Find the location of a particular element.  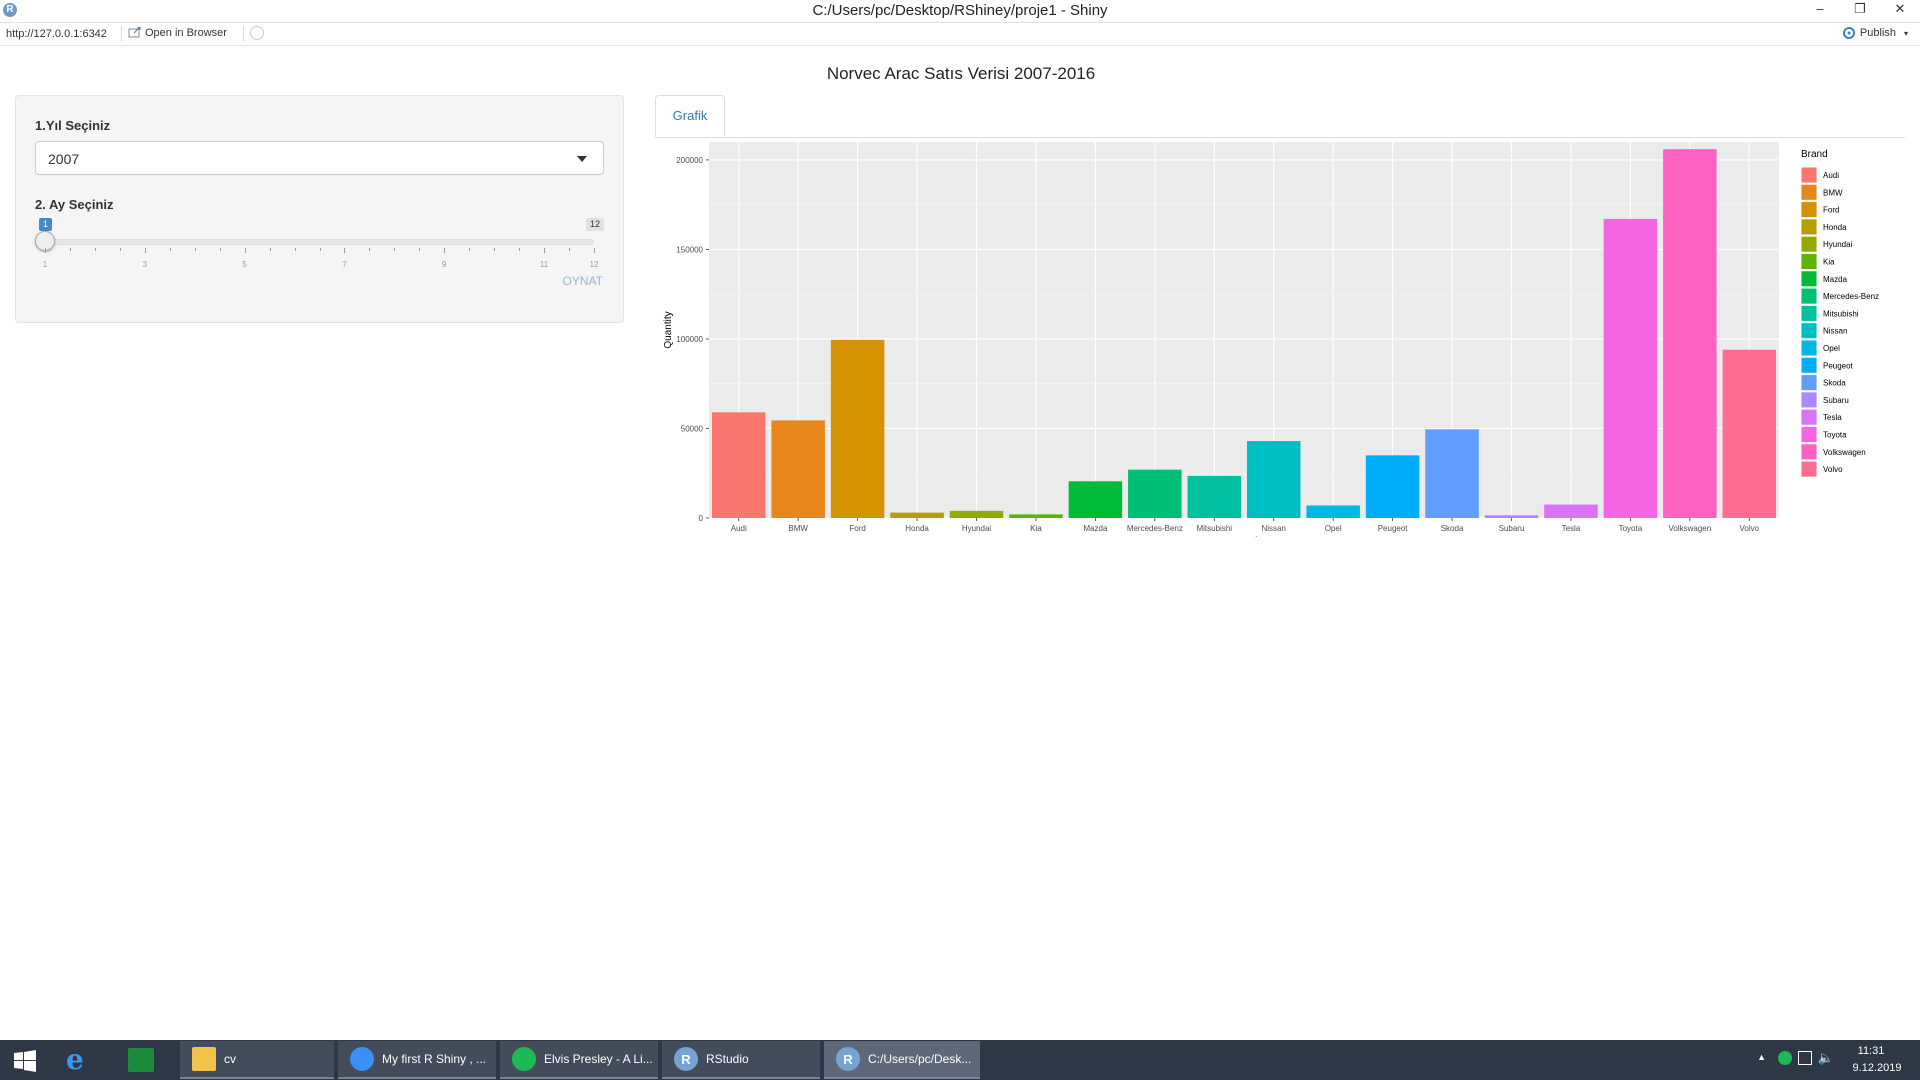

taskbar-item: R RStudio is located at coordinates (741, 1060).